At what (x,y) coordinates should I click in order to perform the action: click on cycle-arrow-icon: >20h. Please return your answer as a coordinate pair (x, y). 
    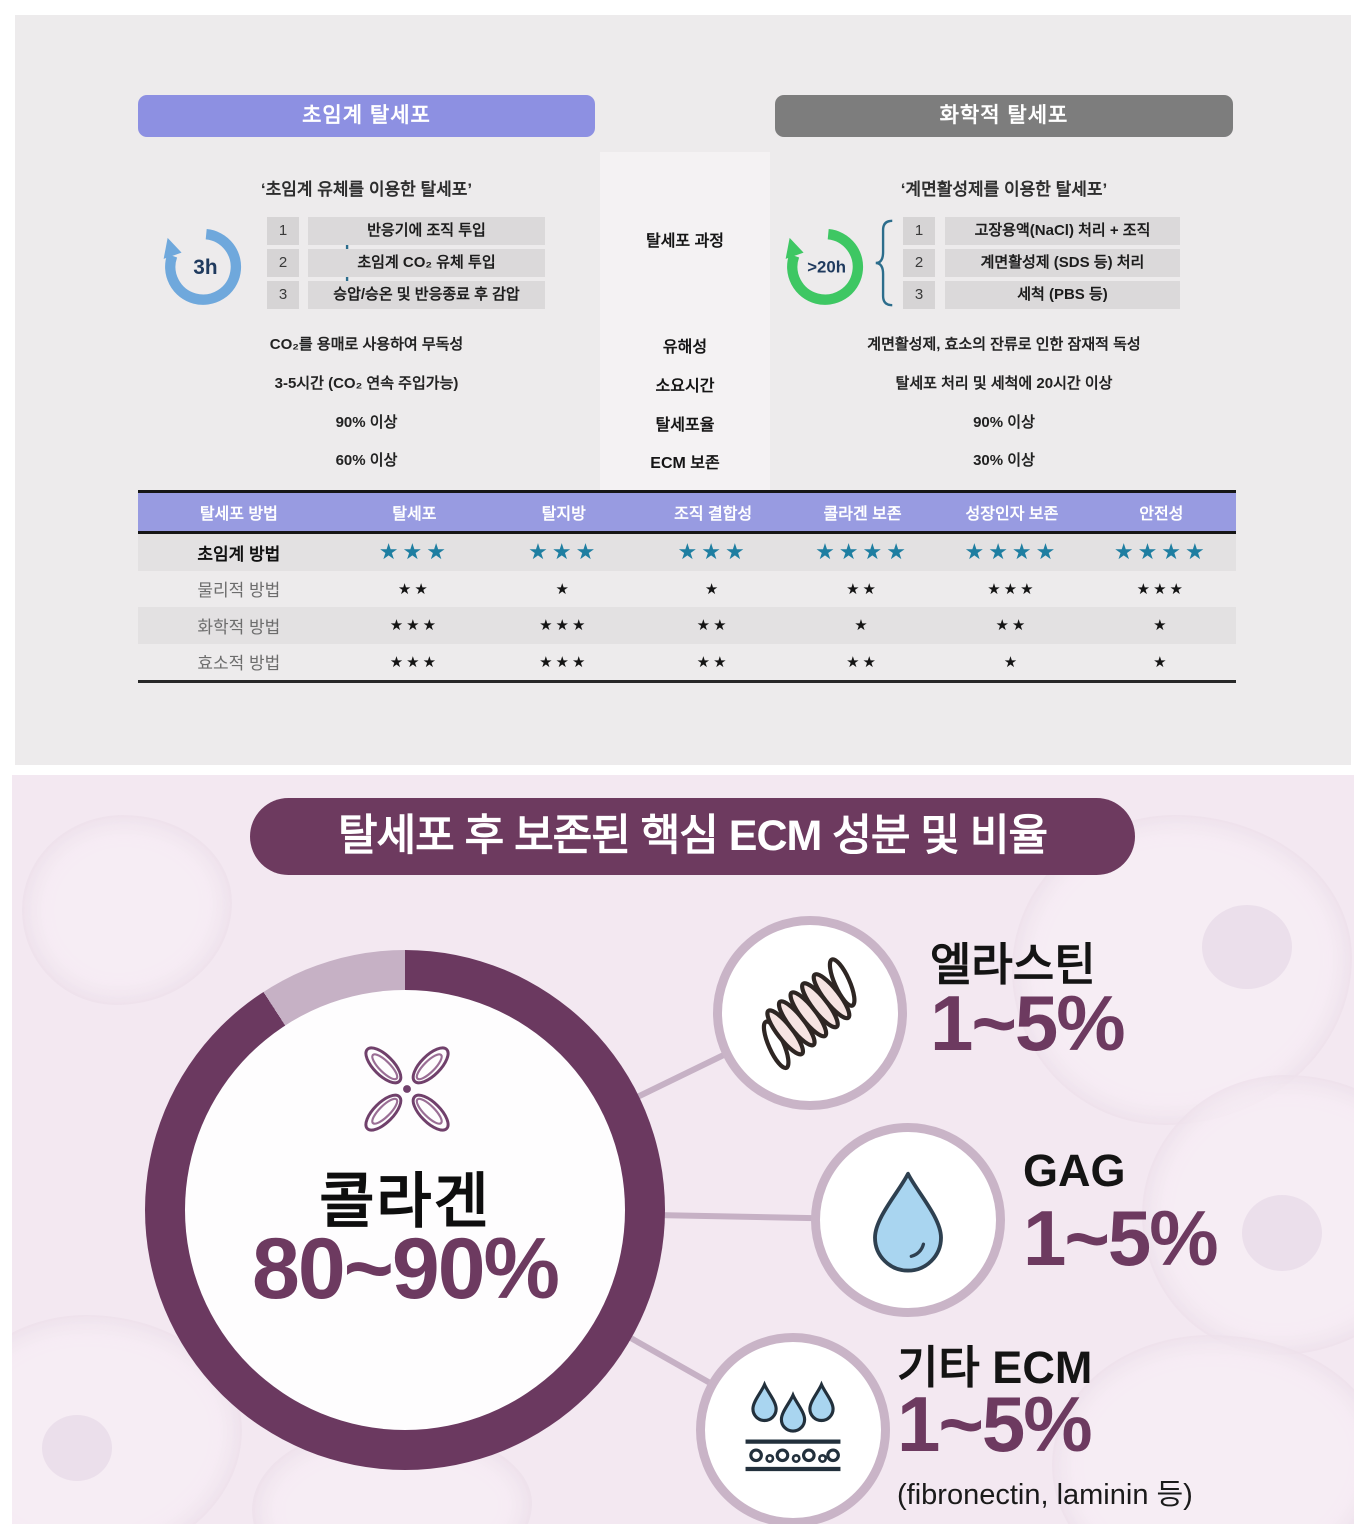
    Looking at the image, I should click on (824, 267).